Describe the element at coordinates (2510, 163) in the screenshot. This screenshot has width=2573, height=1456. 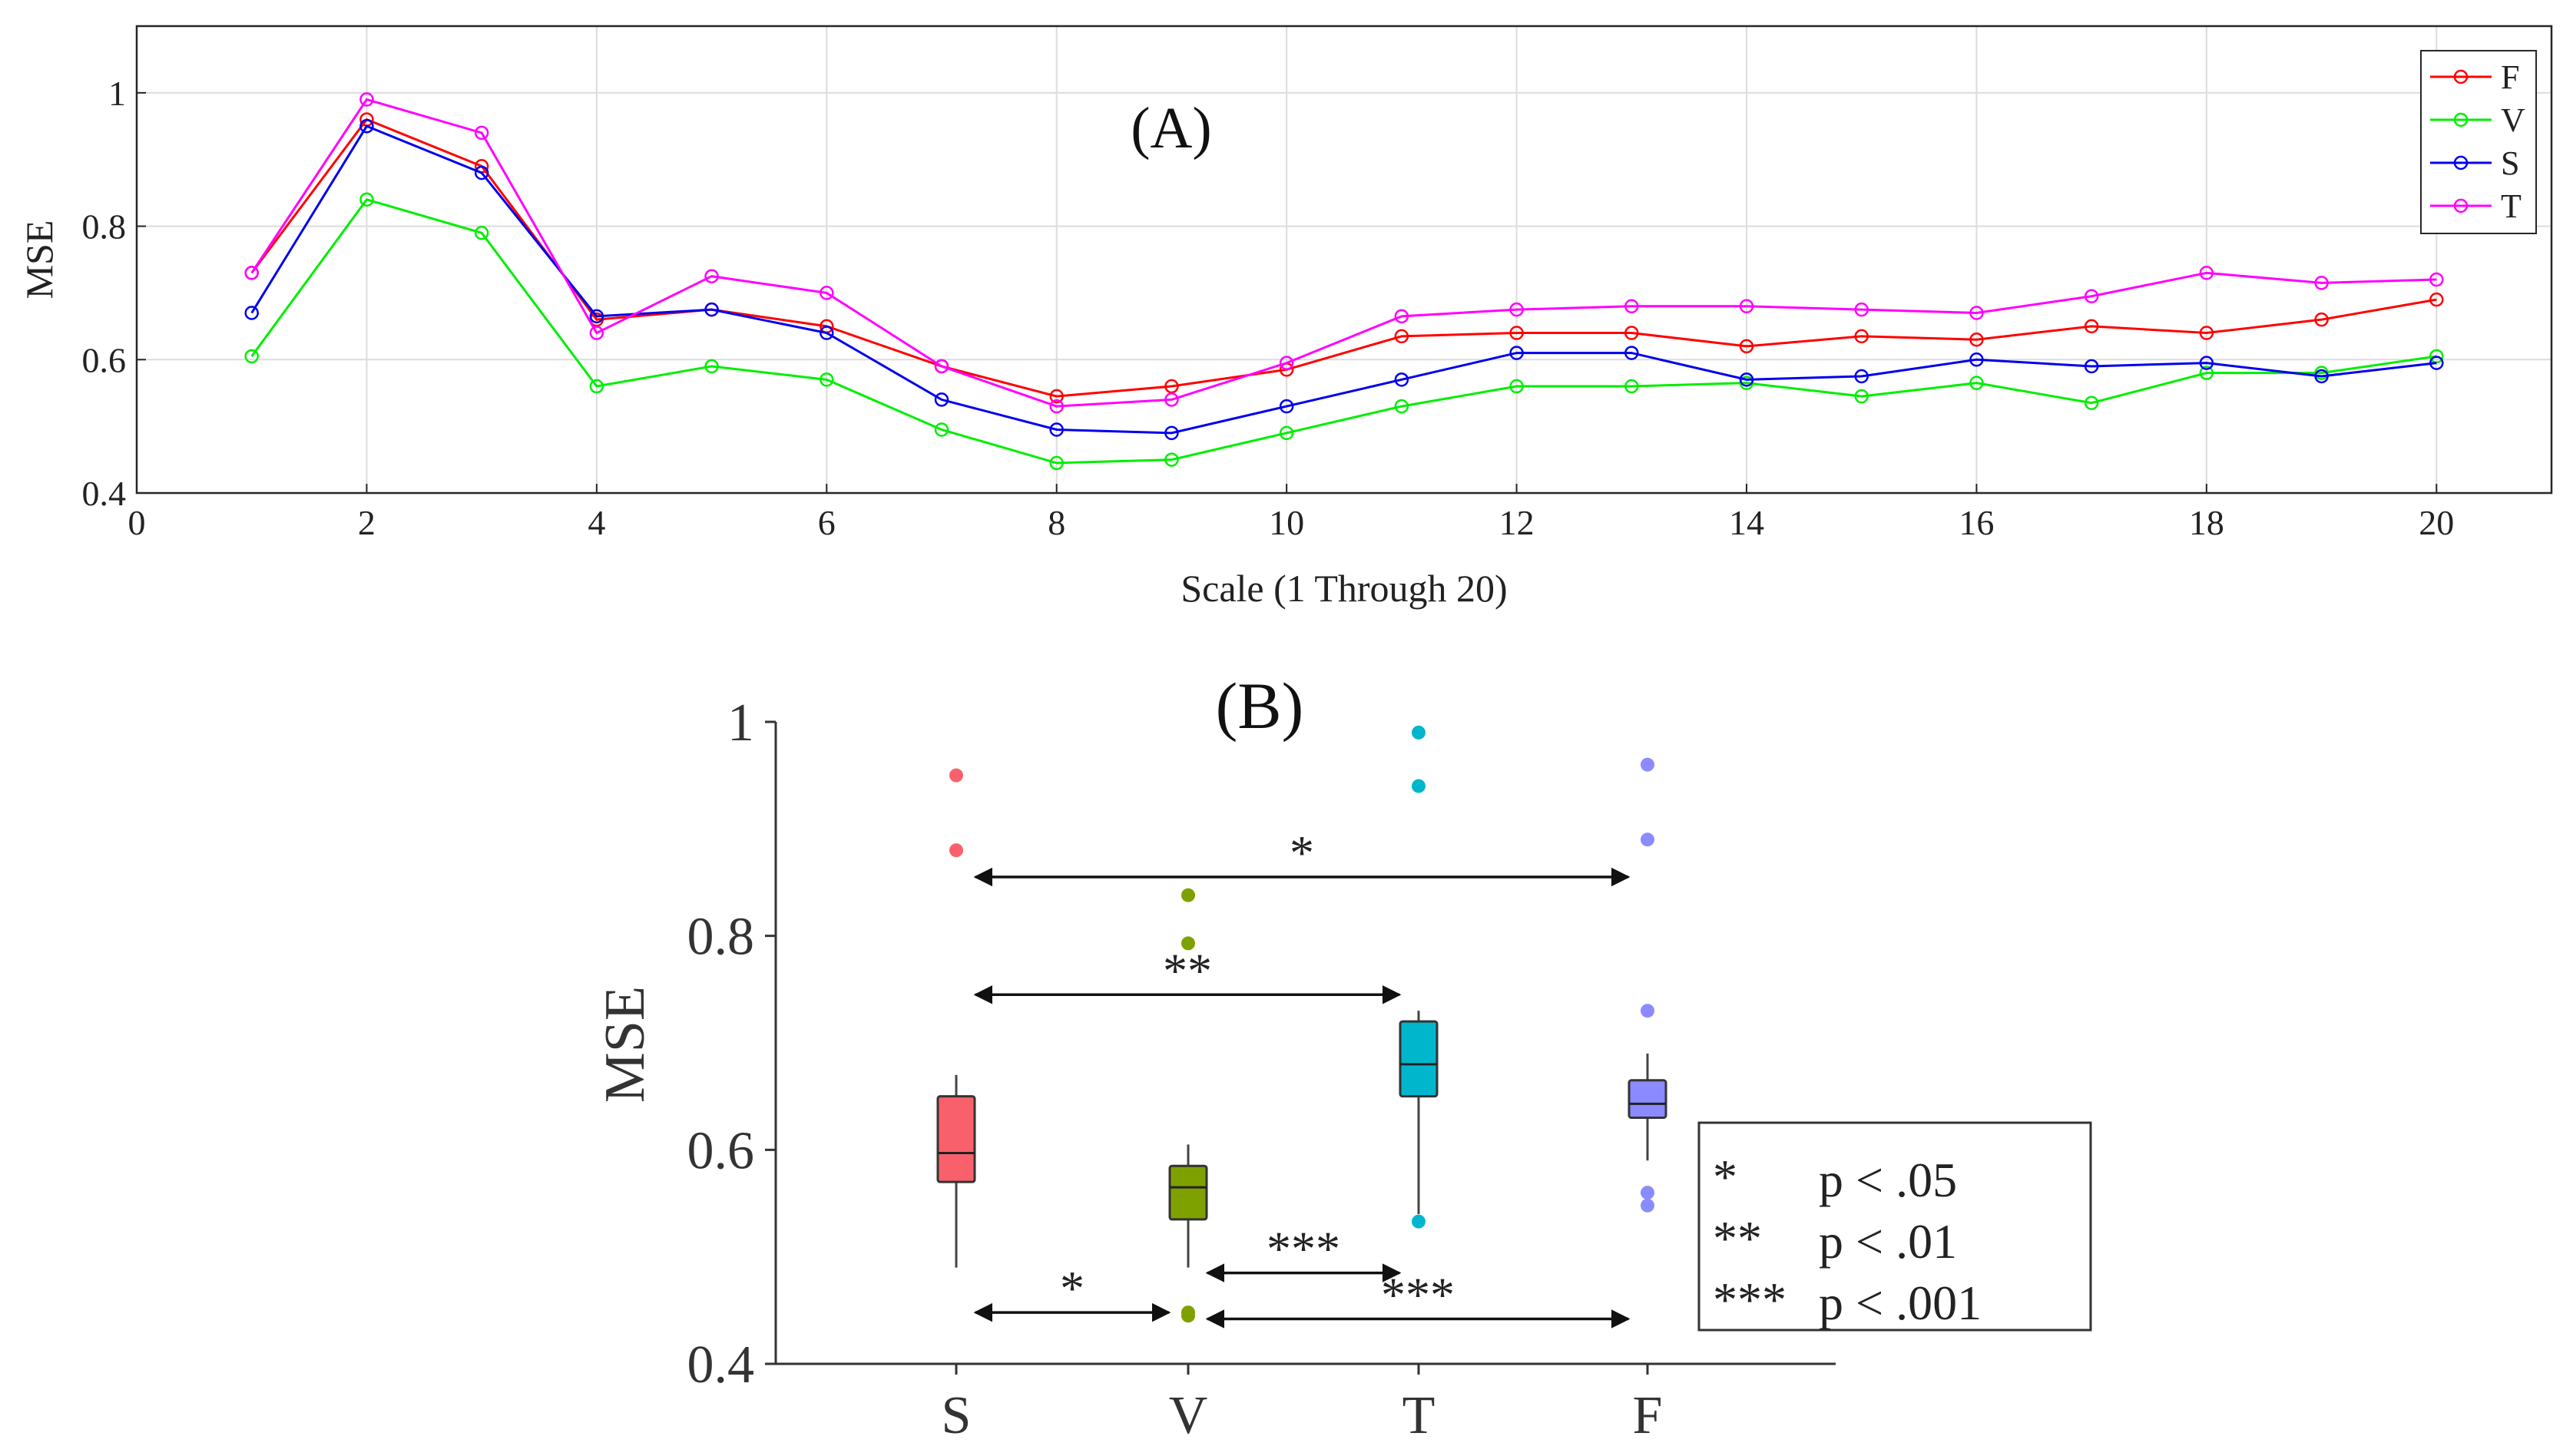
I see `legend-label-S: S` at that location.